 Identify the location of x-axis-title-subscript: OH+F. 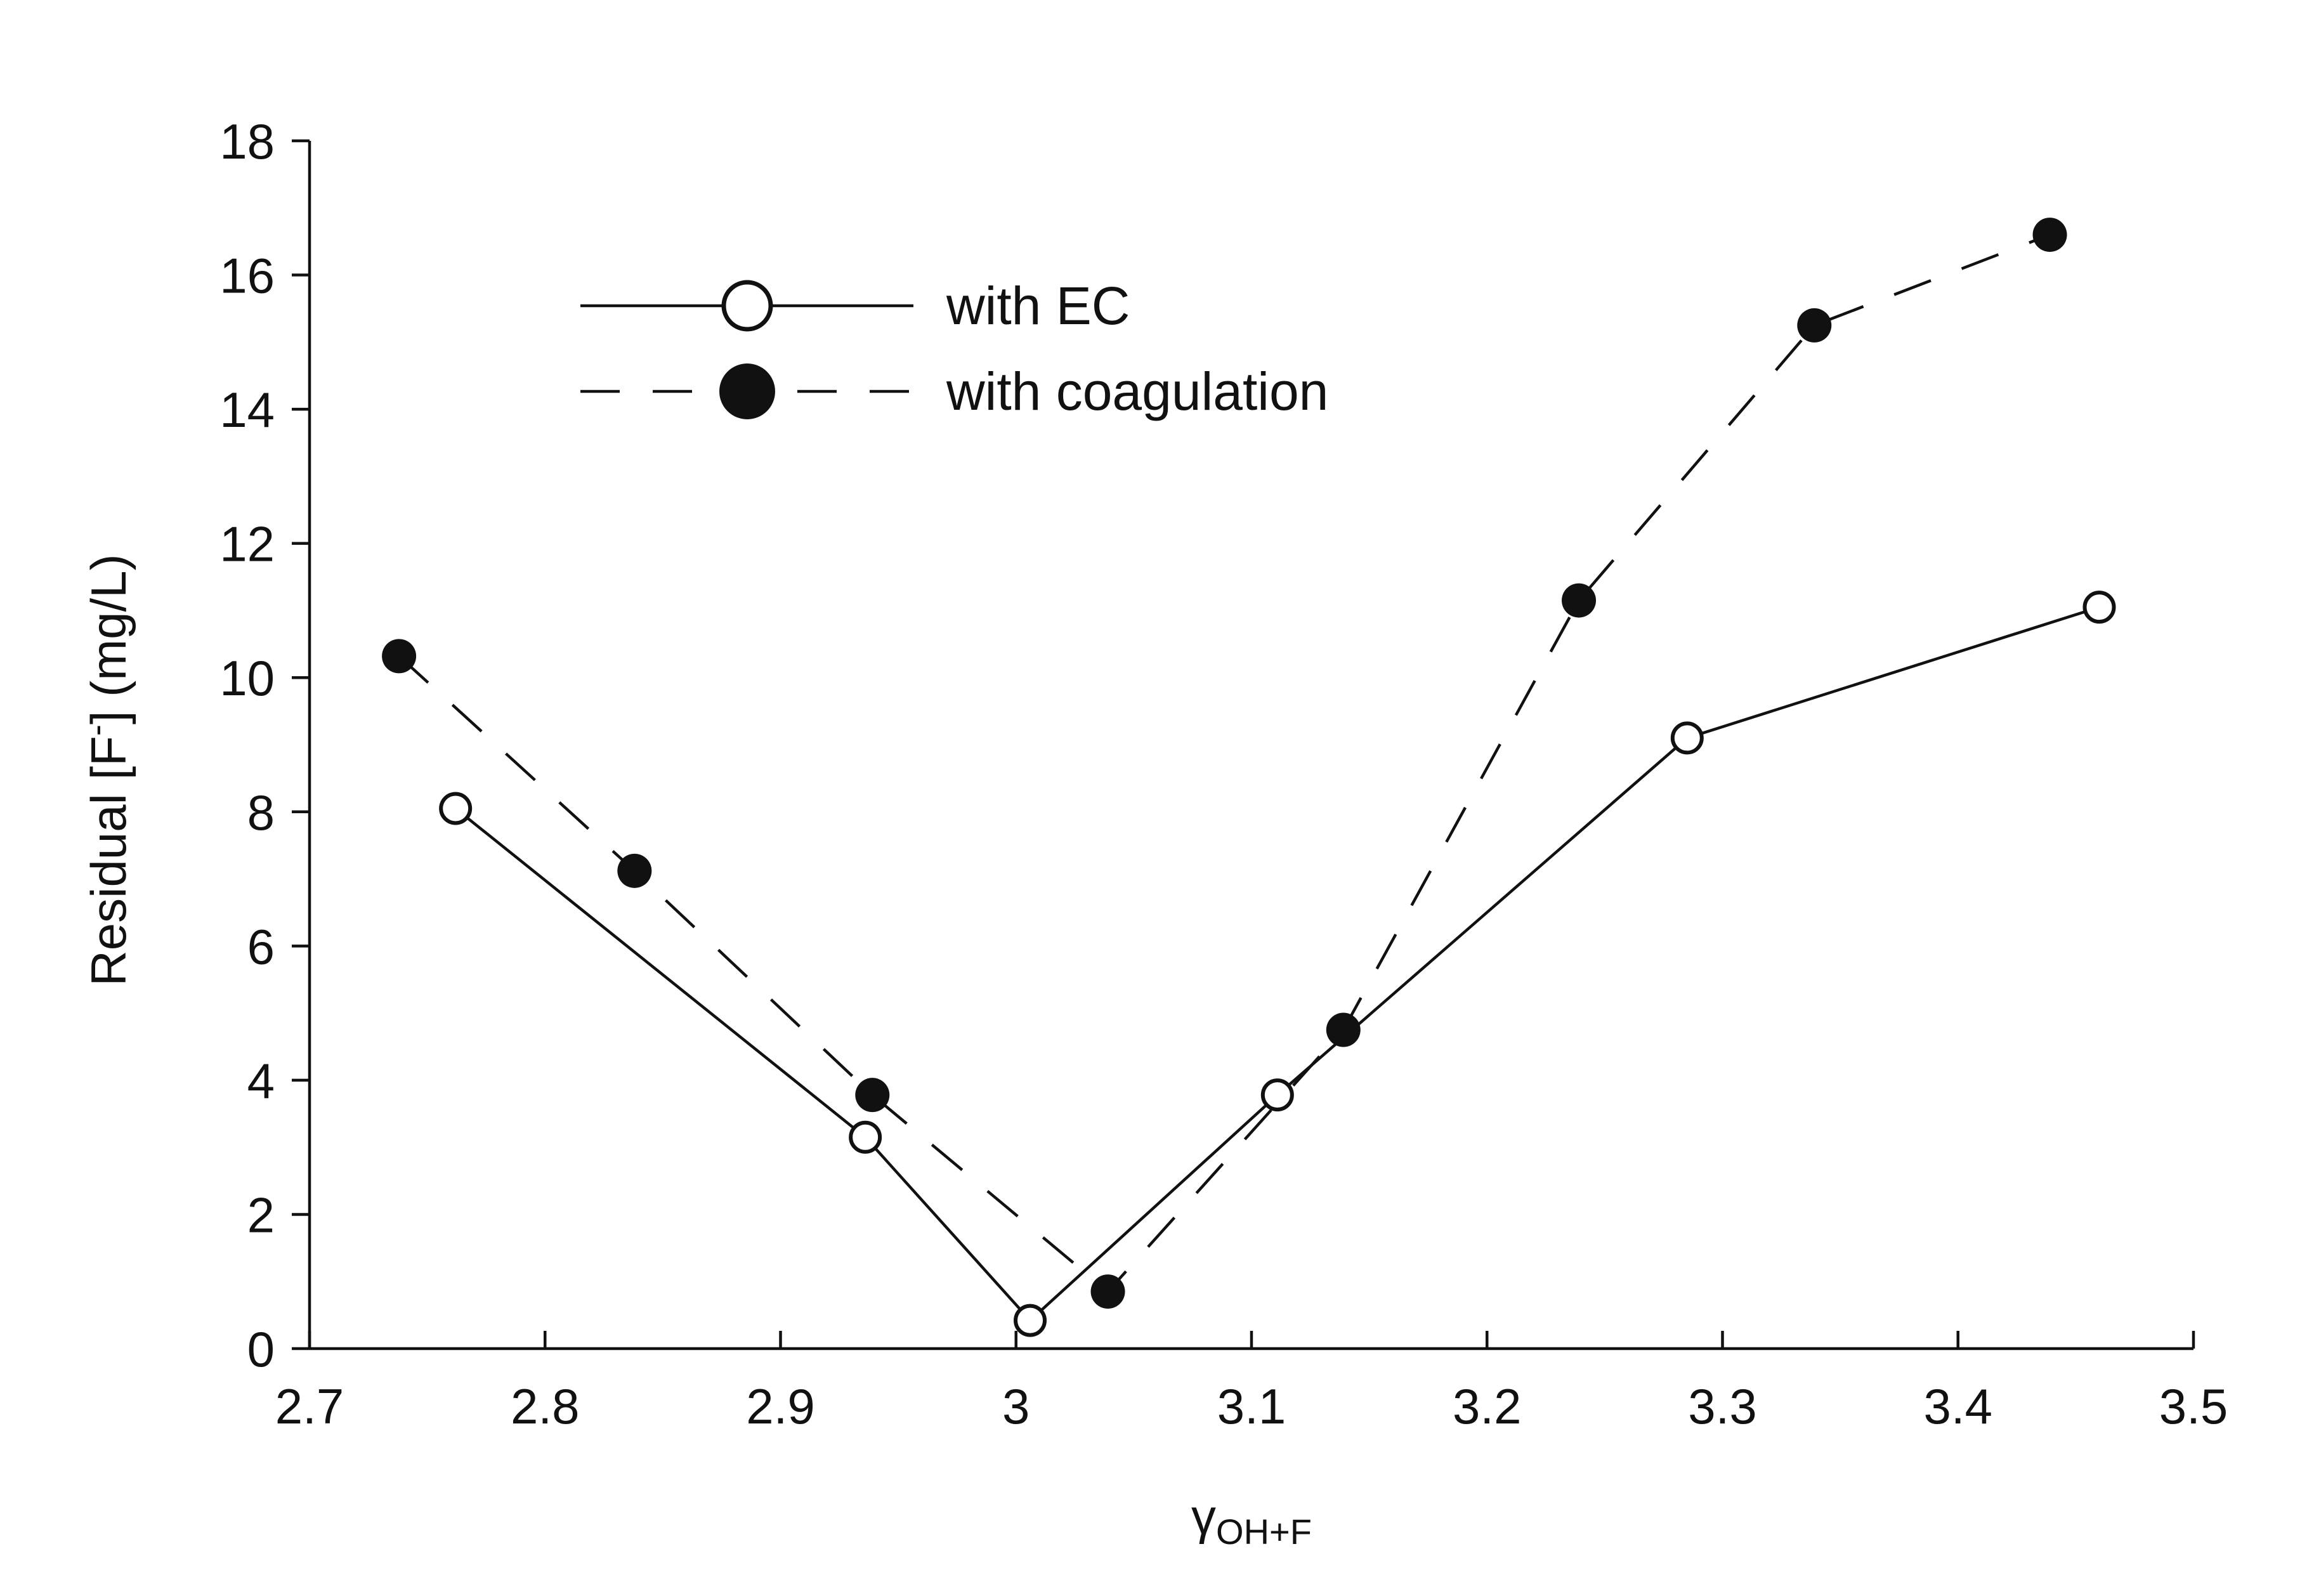
(1264, 1532).